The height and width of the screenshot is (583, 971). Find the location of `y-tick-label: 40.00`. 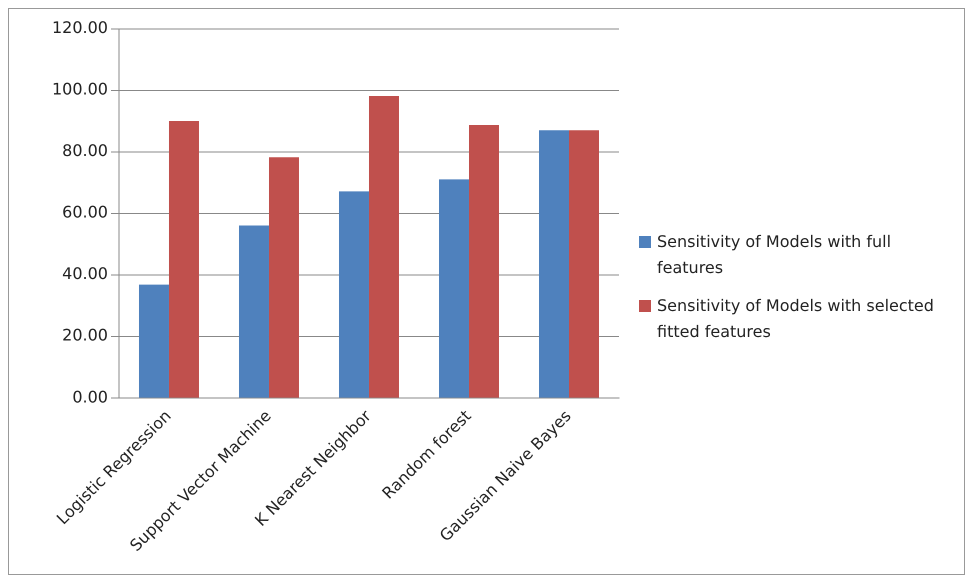

y-tick-label: 40.00 is located at coordinates (85, 274).